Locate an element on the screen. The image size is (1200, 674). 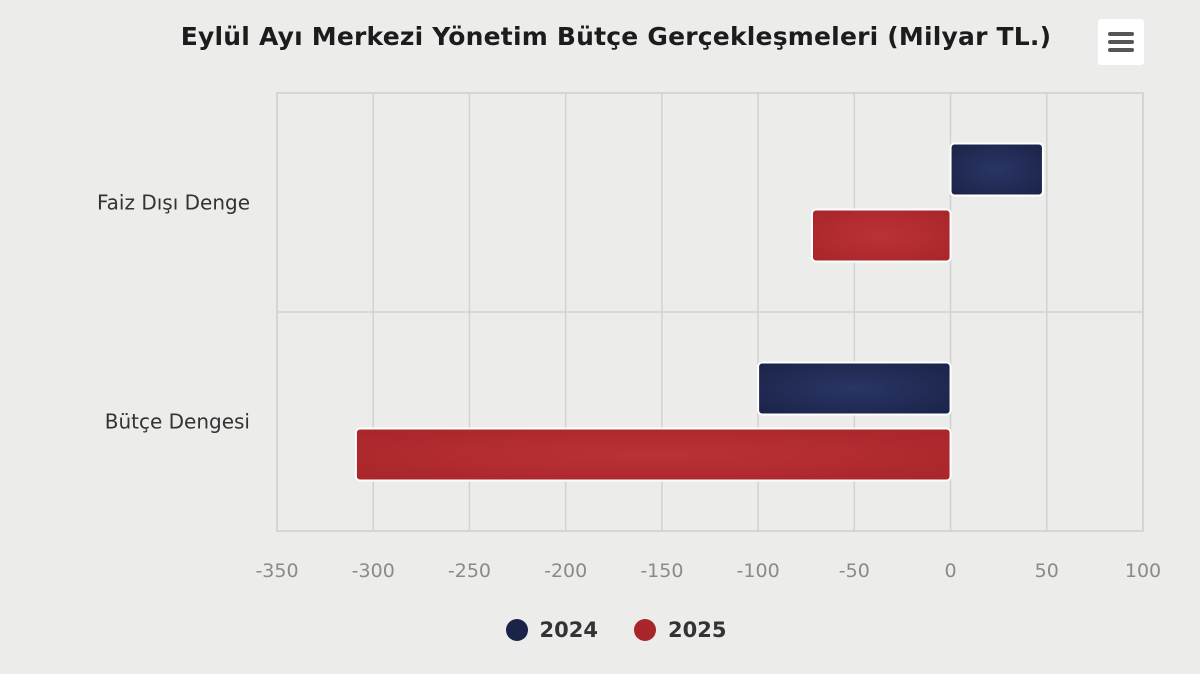
legend-label-2024: 2024 is located at coordinates (568, 630).